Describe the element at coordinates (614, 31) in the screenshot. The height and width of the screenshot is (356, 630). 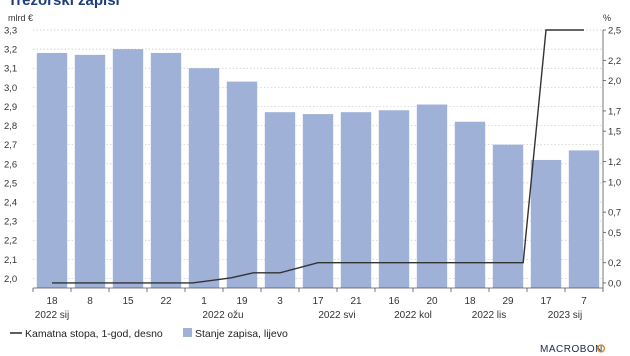
I see `right-tick-label: 2,5` at that location.